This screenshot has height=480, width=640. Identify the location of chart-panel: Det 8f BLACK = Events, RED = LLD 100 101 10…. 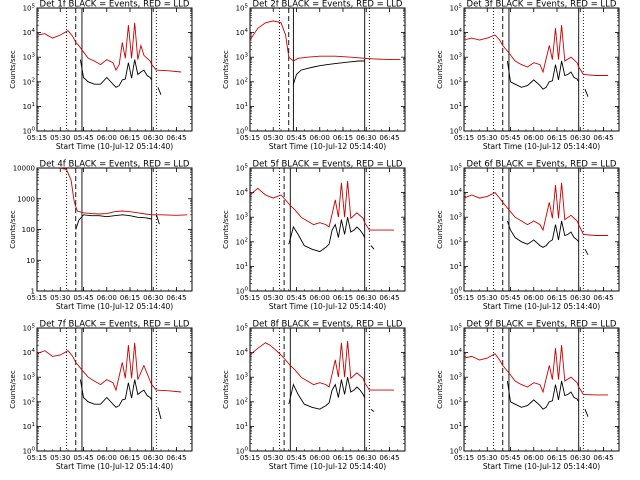
(314, 395).